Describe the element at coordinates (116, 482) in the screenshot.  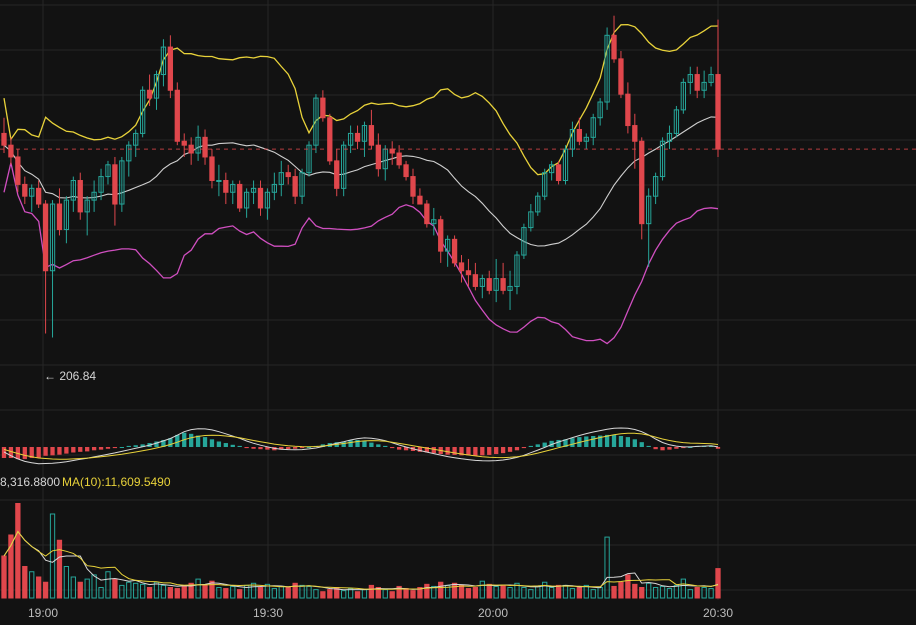
I see `vol-ma10-label: MA(10):11,609.5490` at that location.